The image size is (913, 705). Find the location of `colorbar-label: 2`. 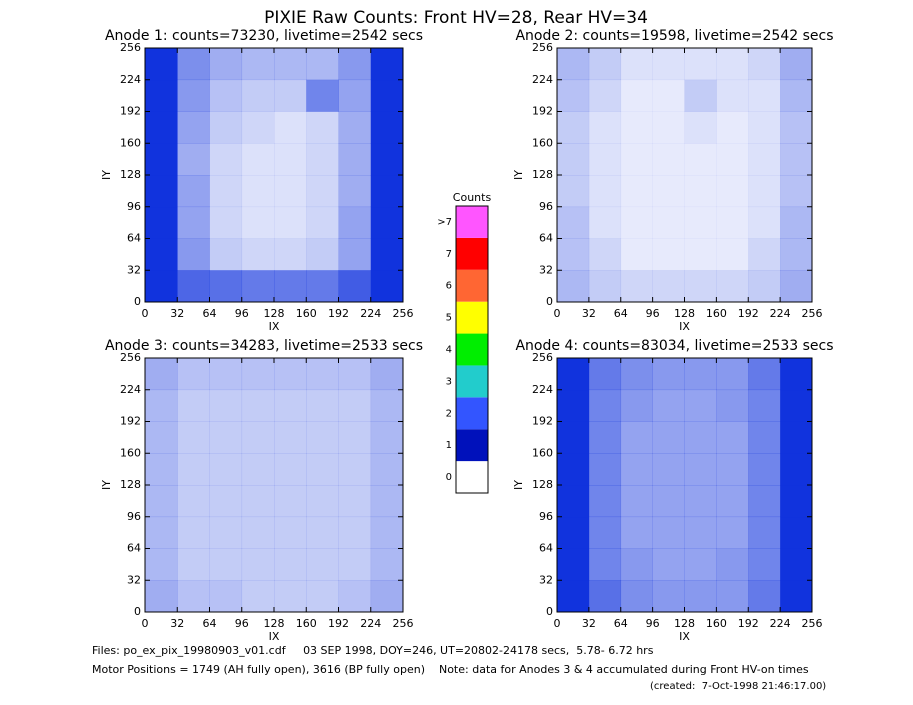

colorbar-label: 2 is located at coordinates (449, 413).